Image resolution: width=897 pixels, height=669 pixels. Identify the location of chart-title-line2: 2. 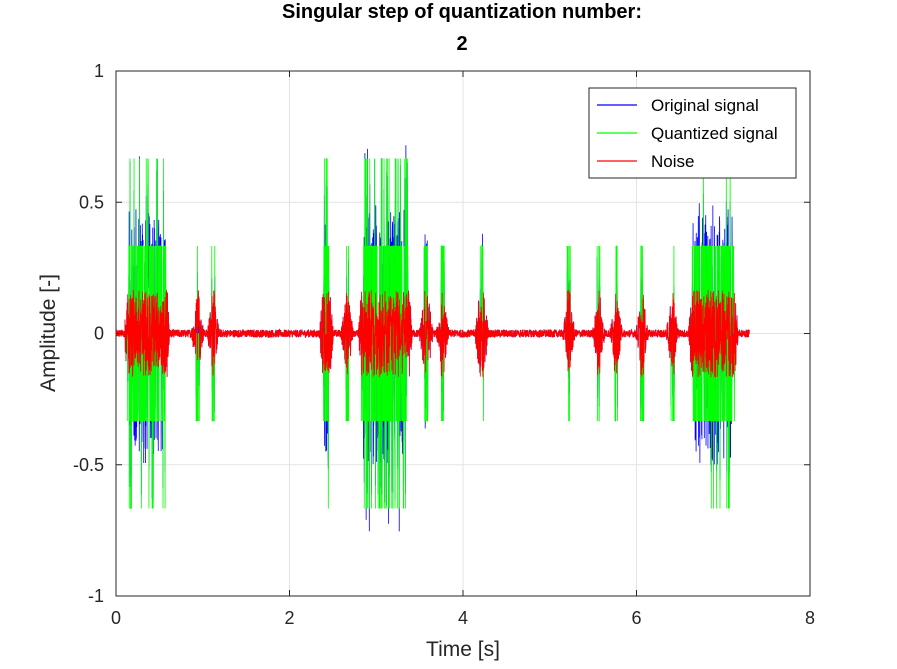
(461, 44).